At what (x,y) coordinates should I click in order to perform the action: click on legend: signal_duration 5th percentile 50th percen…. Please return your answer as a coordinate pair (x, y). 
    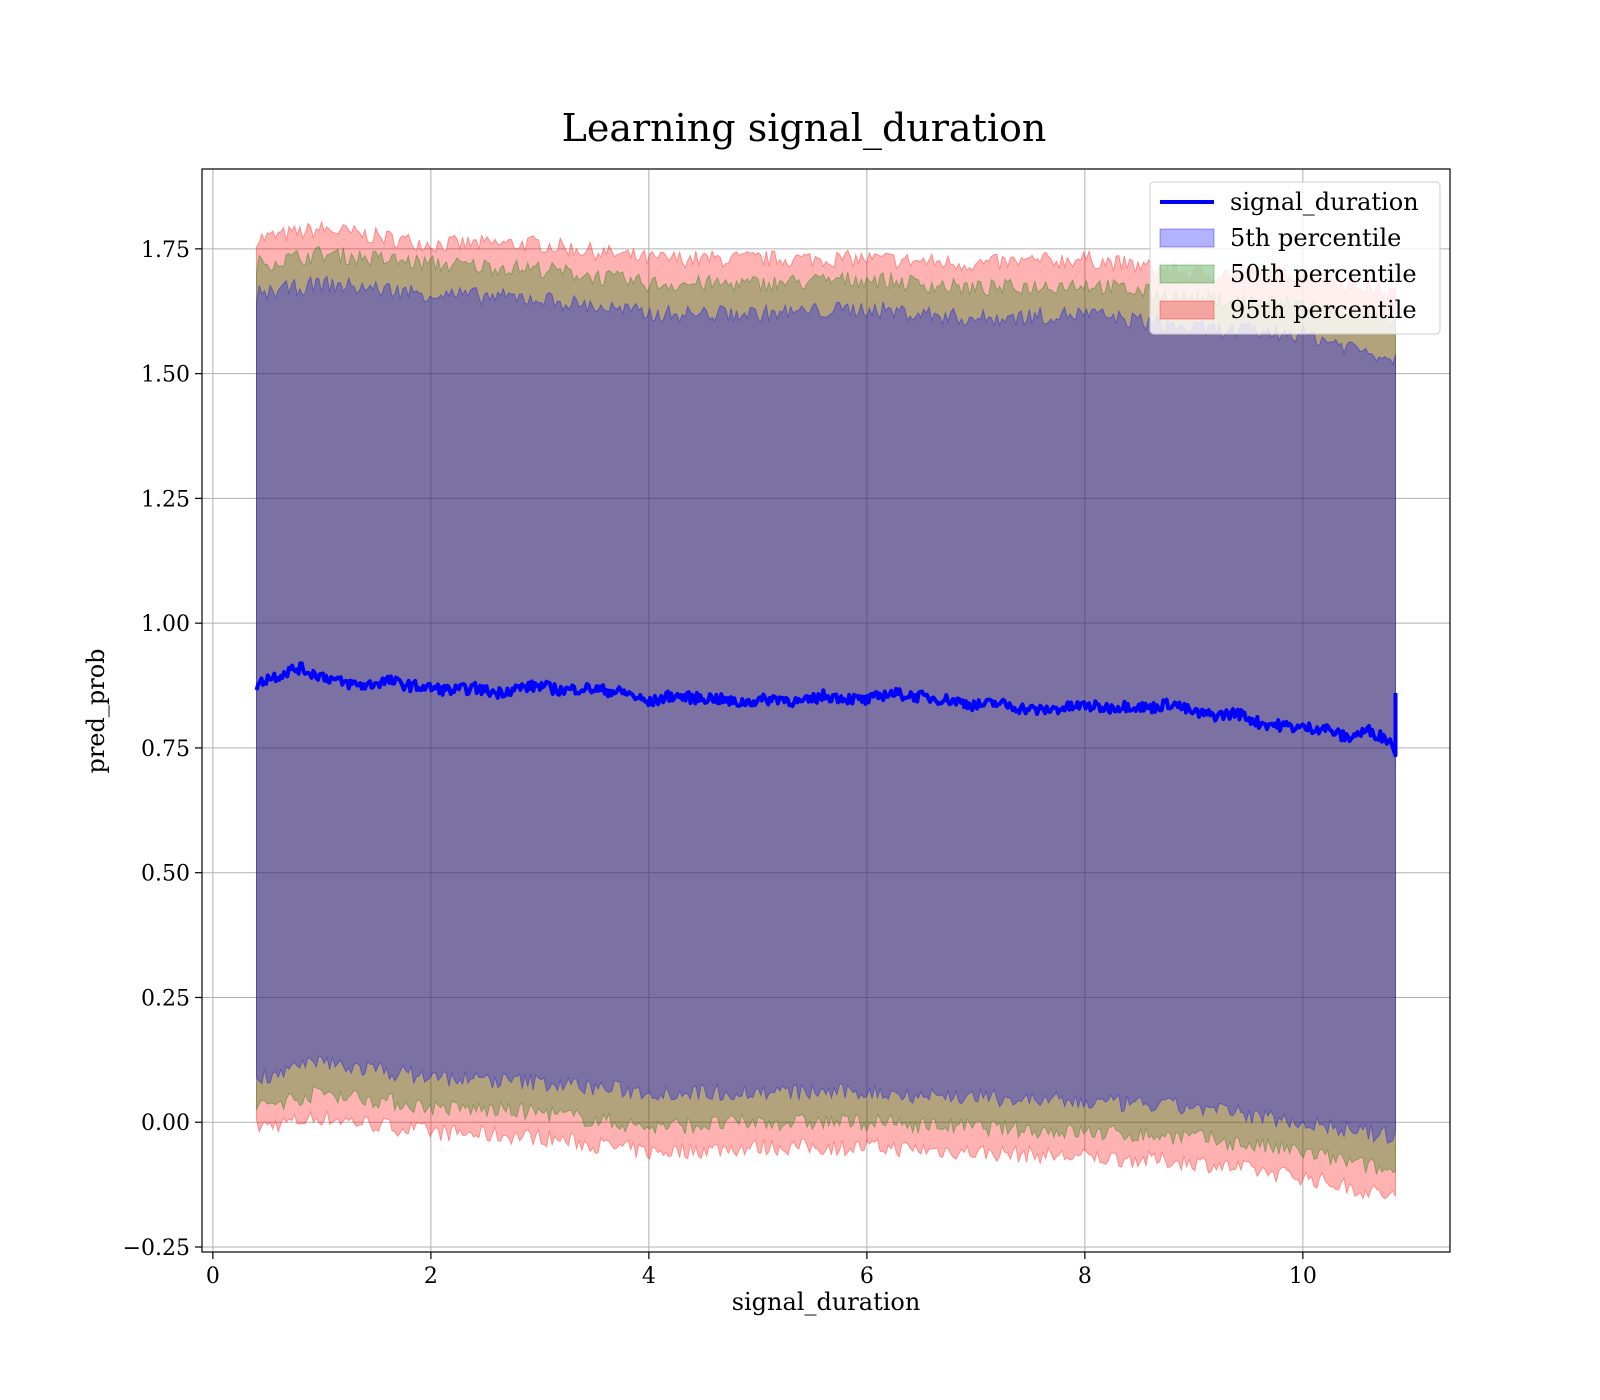
    Looking at the image, I should click on (1295, 258).